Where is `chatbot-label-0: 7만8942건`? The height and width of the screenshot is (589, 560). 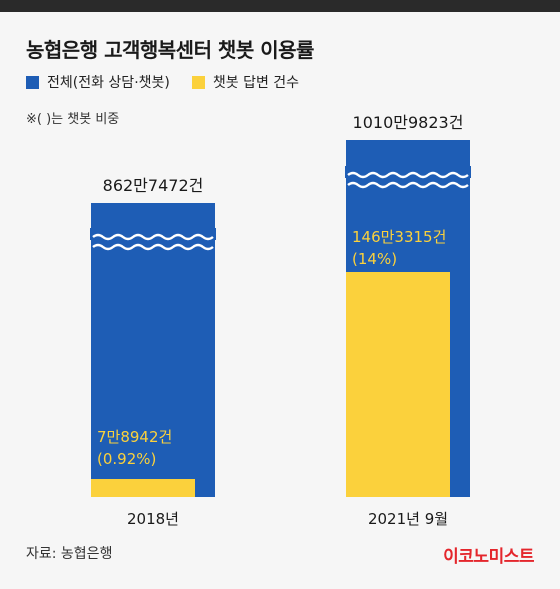 chatbot-label-0: 7만8942건 is located at coordinates (134, 437).